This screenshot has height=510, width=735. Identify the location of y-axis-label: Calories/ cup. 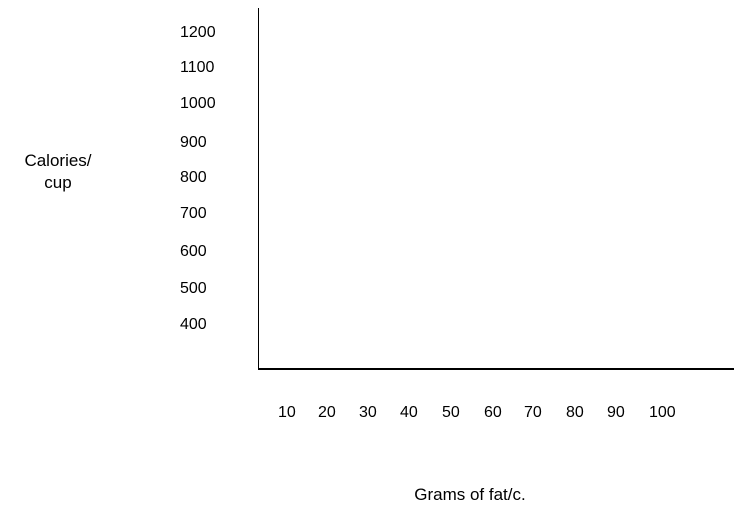
(58, 172).